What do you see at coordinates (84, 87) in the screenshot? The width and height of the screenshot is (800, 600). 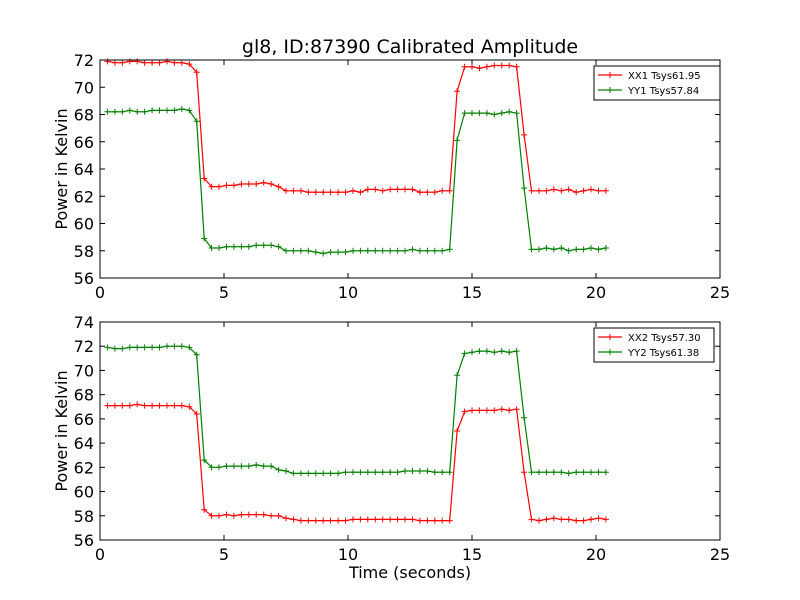 I see `y-tick-label: 70` at bounding box center [84, 87].